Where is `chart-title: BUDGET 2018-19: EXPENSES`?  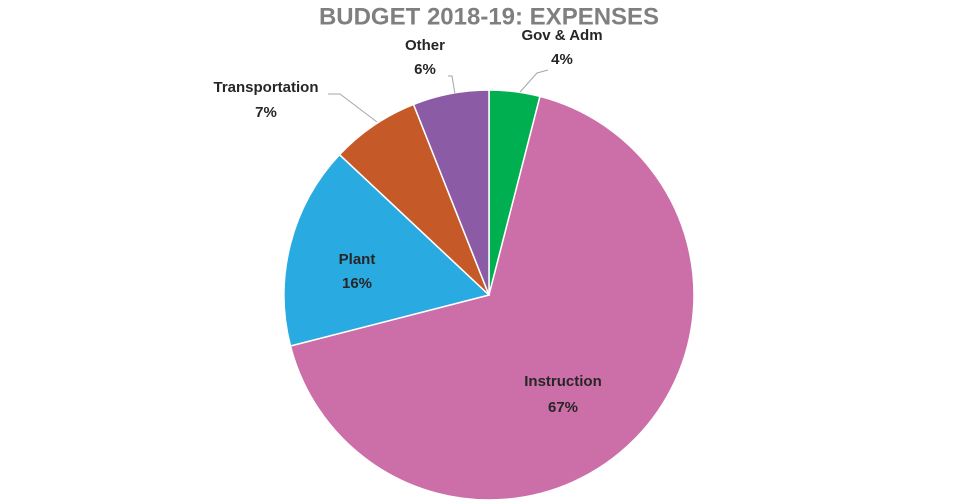 chart-title: BUDGET 2018-19: EXPENSES is located at coordinates (489, 16).